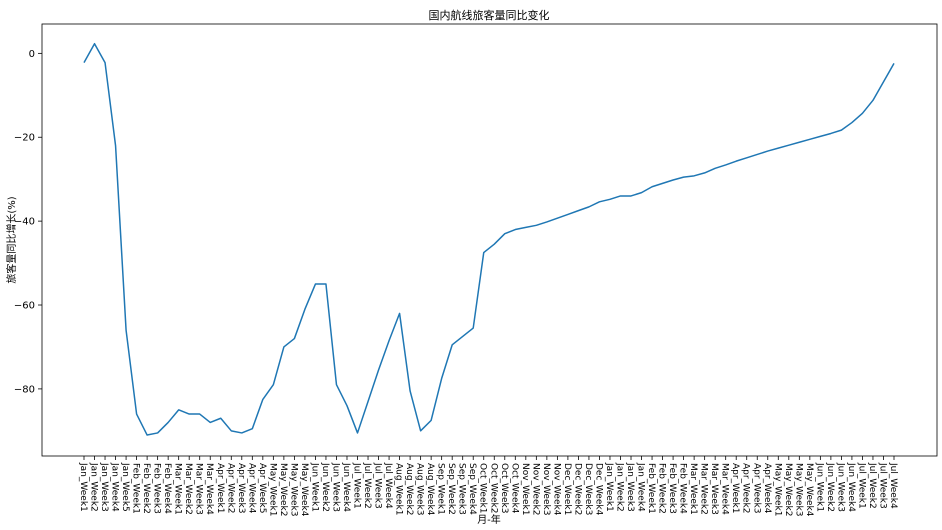 This screenshot has height=530, width=942. What do you see at coordinates (504, 488) in the screenshot?
I see `x-tick-label: Oct_Week3` at bounding box center [504, 488].